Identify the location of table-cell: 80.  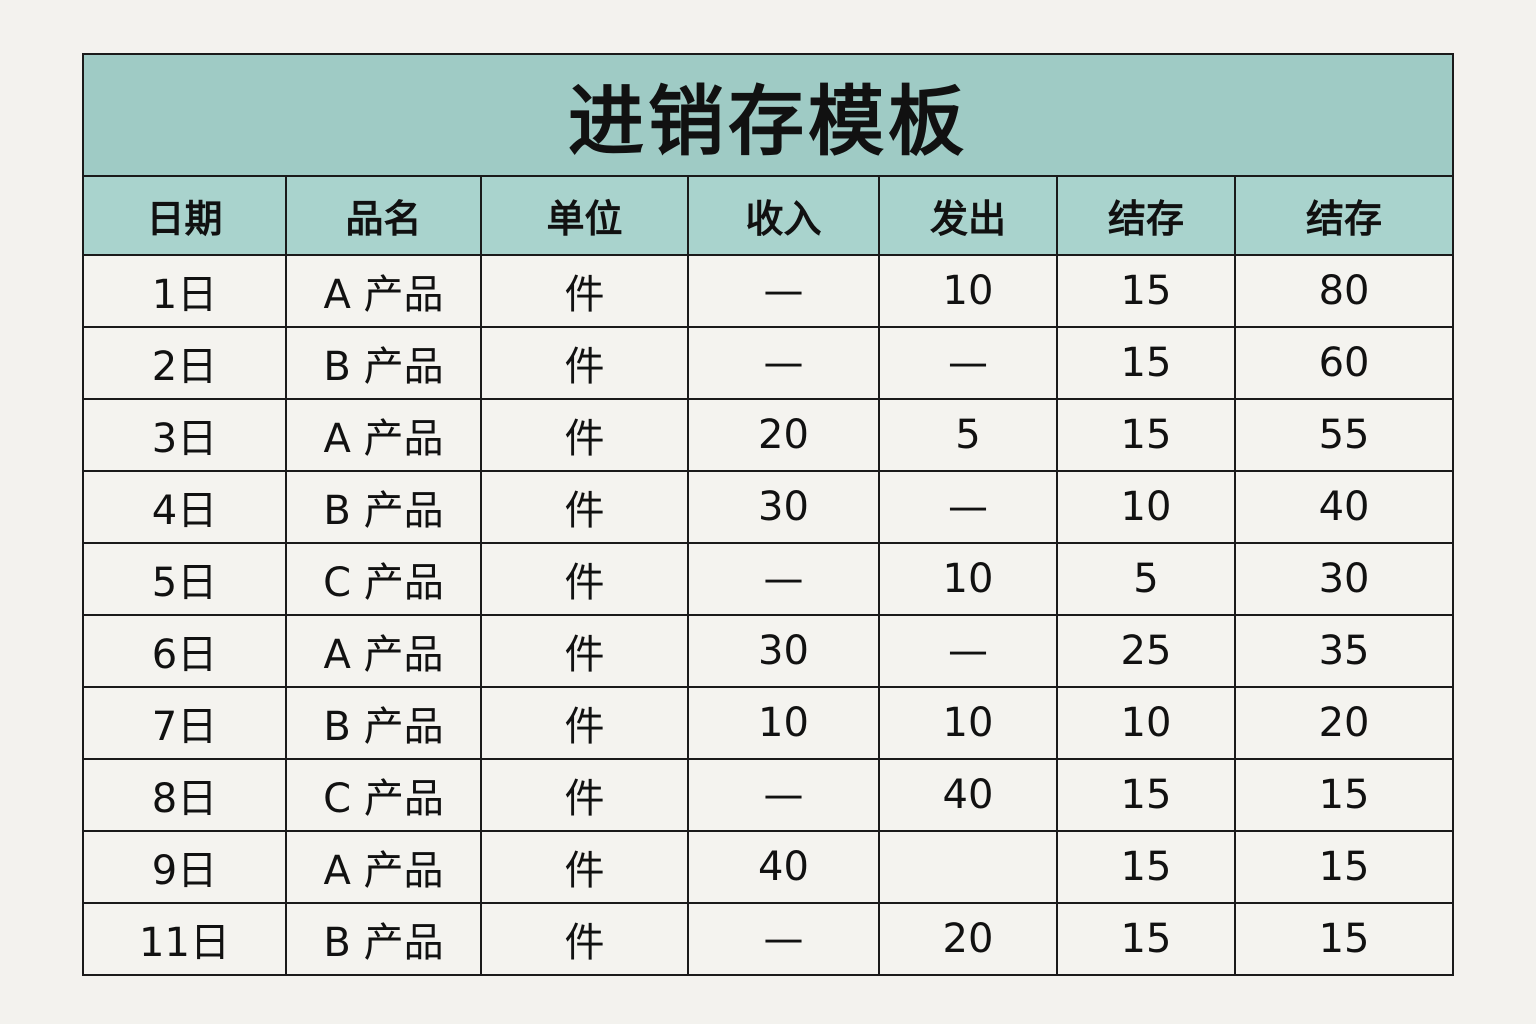
(1344, 291).